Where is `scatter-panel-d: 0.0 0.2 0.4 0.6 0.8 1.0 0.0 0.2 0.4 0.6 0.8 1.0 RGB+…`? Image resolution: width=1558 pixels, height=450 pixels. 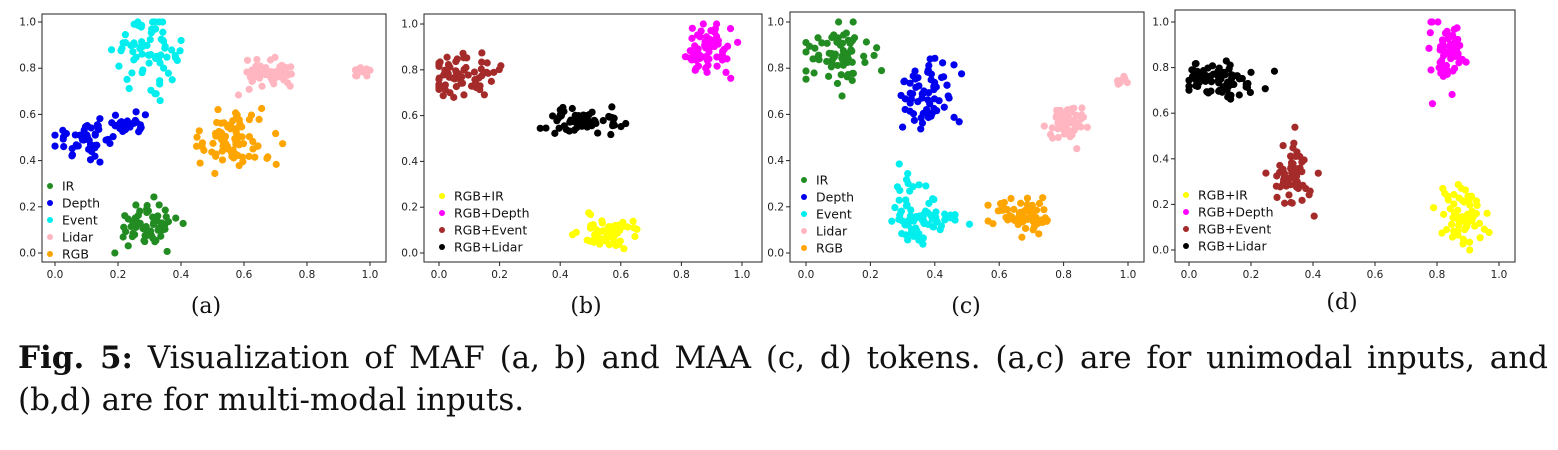 scatter-panel-d: 0.0 0.2 0.4 0.6 0.8 1.0 0.0 0.2 0.4 0.6 0.8 1.0 RGB+… is located at coordinates (1334, 145).